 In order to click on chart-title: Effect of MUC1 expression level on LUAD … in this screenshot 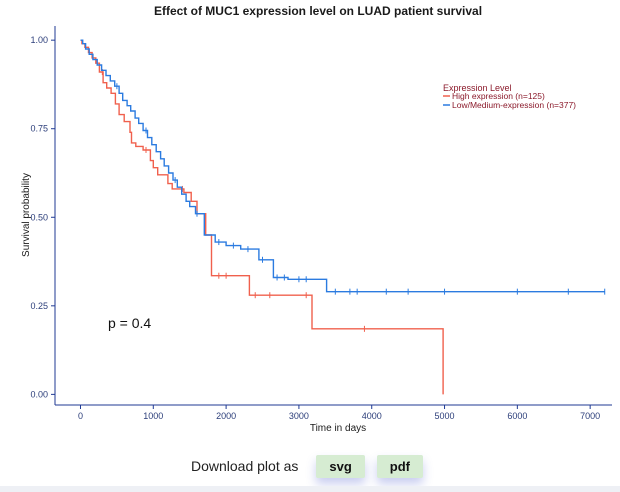, I will do `click(318, 11)`.